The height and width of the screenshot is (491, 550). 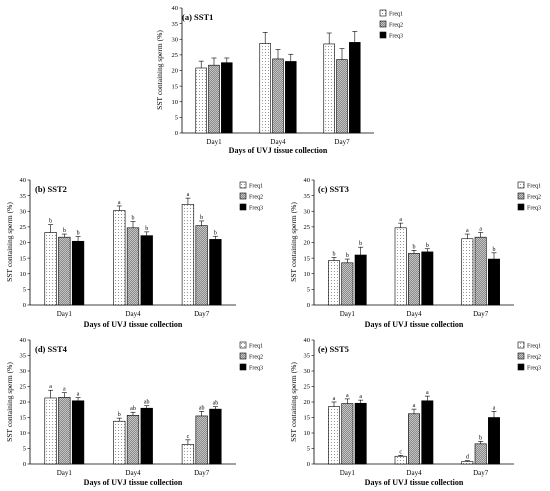 I want to click on panel-title: (e) SST5, so click(x=333, y=349).